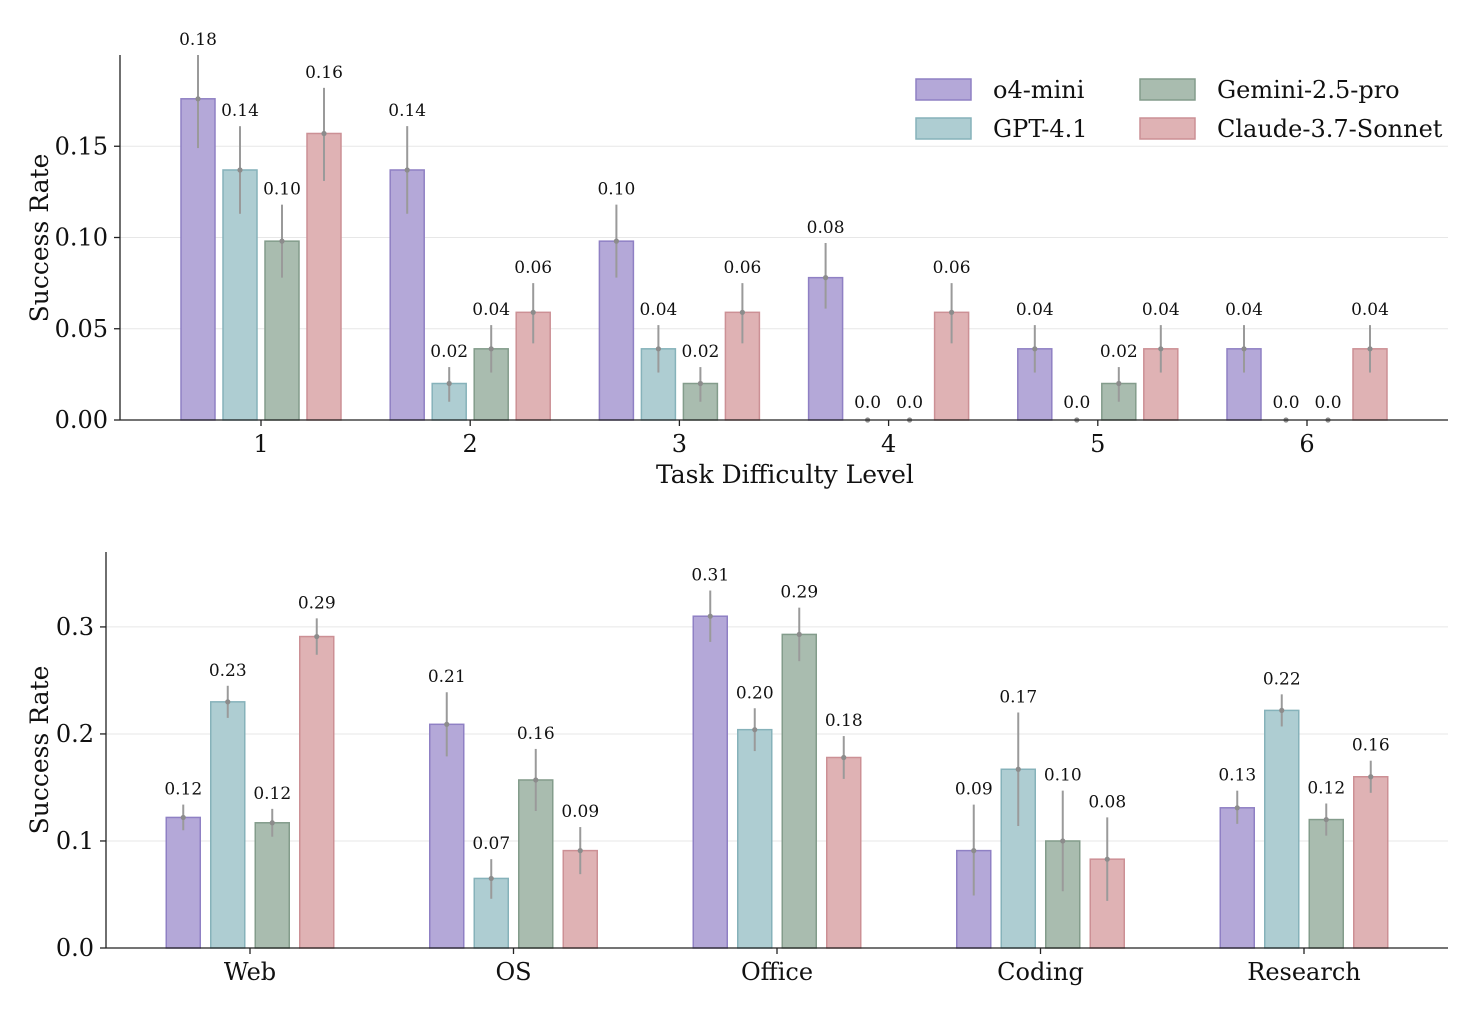 The height and width of the screenshot is (1016, 1470). Describe the element at coordinates (183, 790) in the screenshot. I see `data-label-o4-mini-web: 0.12` at that location.